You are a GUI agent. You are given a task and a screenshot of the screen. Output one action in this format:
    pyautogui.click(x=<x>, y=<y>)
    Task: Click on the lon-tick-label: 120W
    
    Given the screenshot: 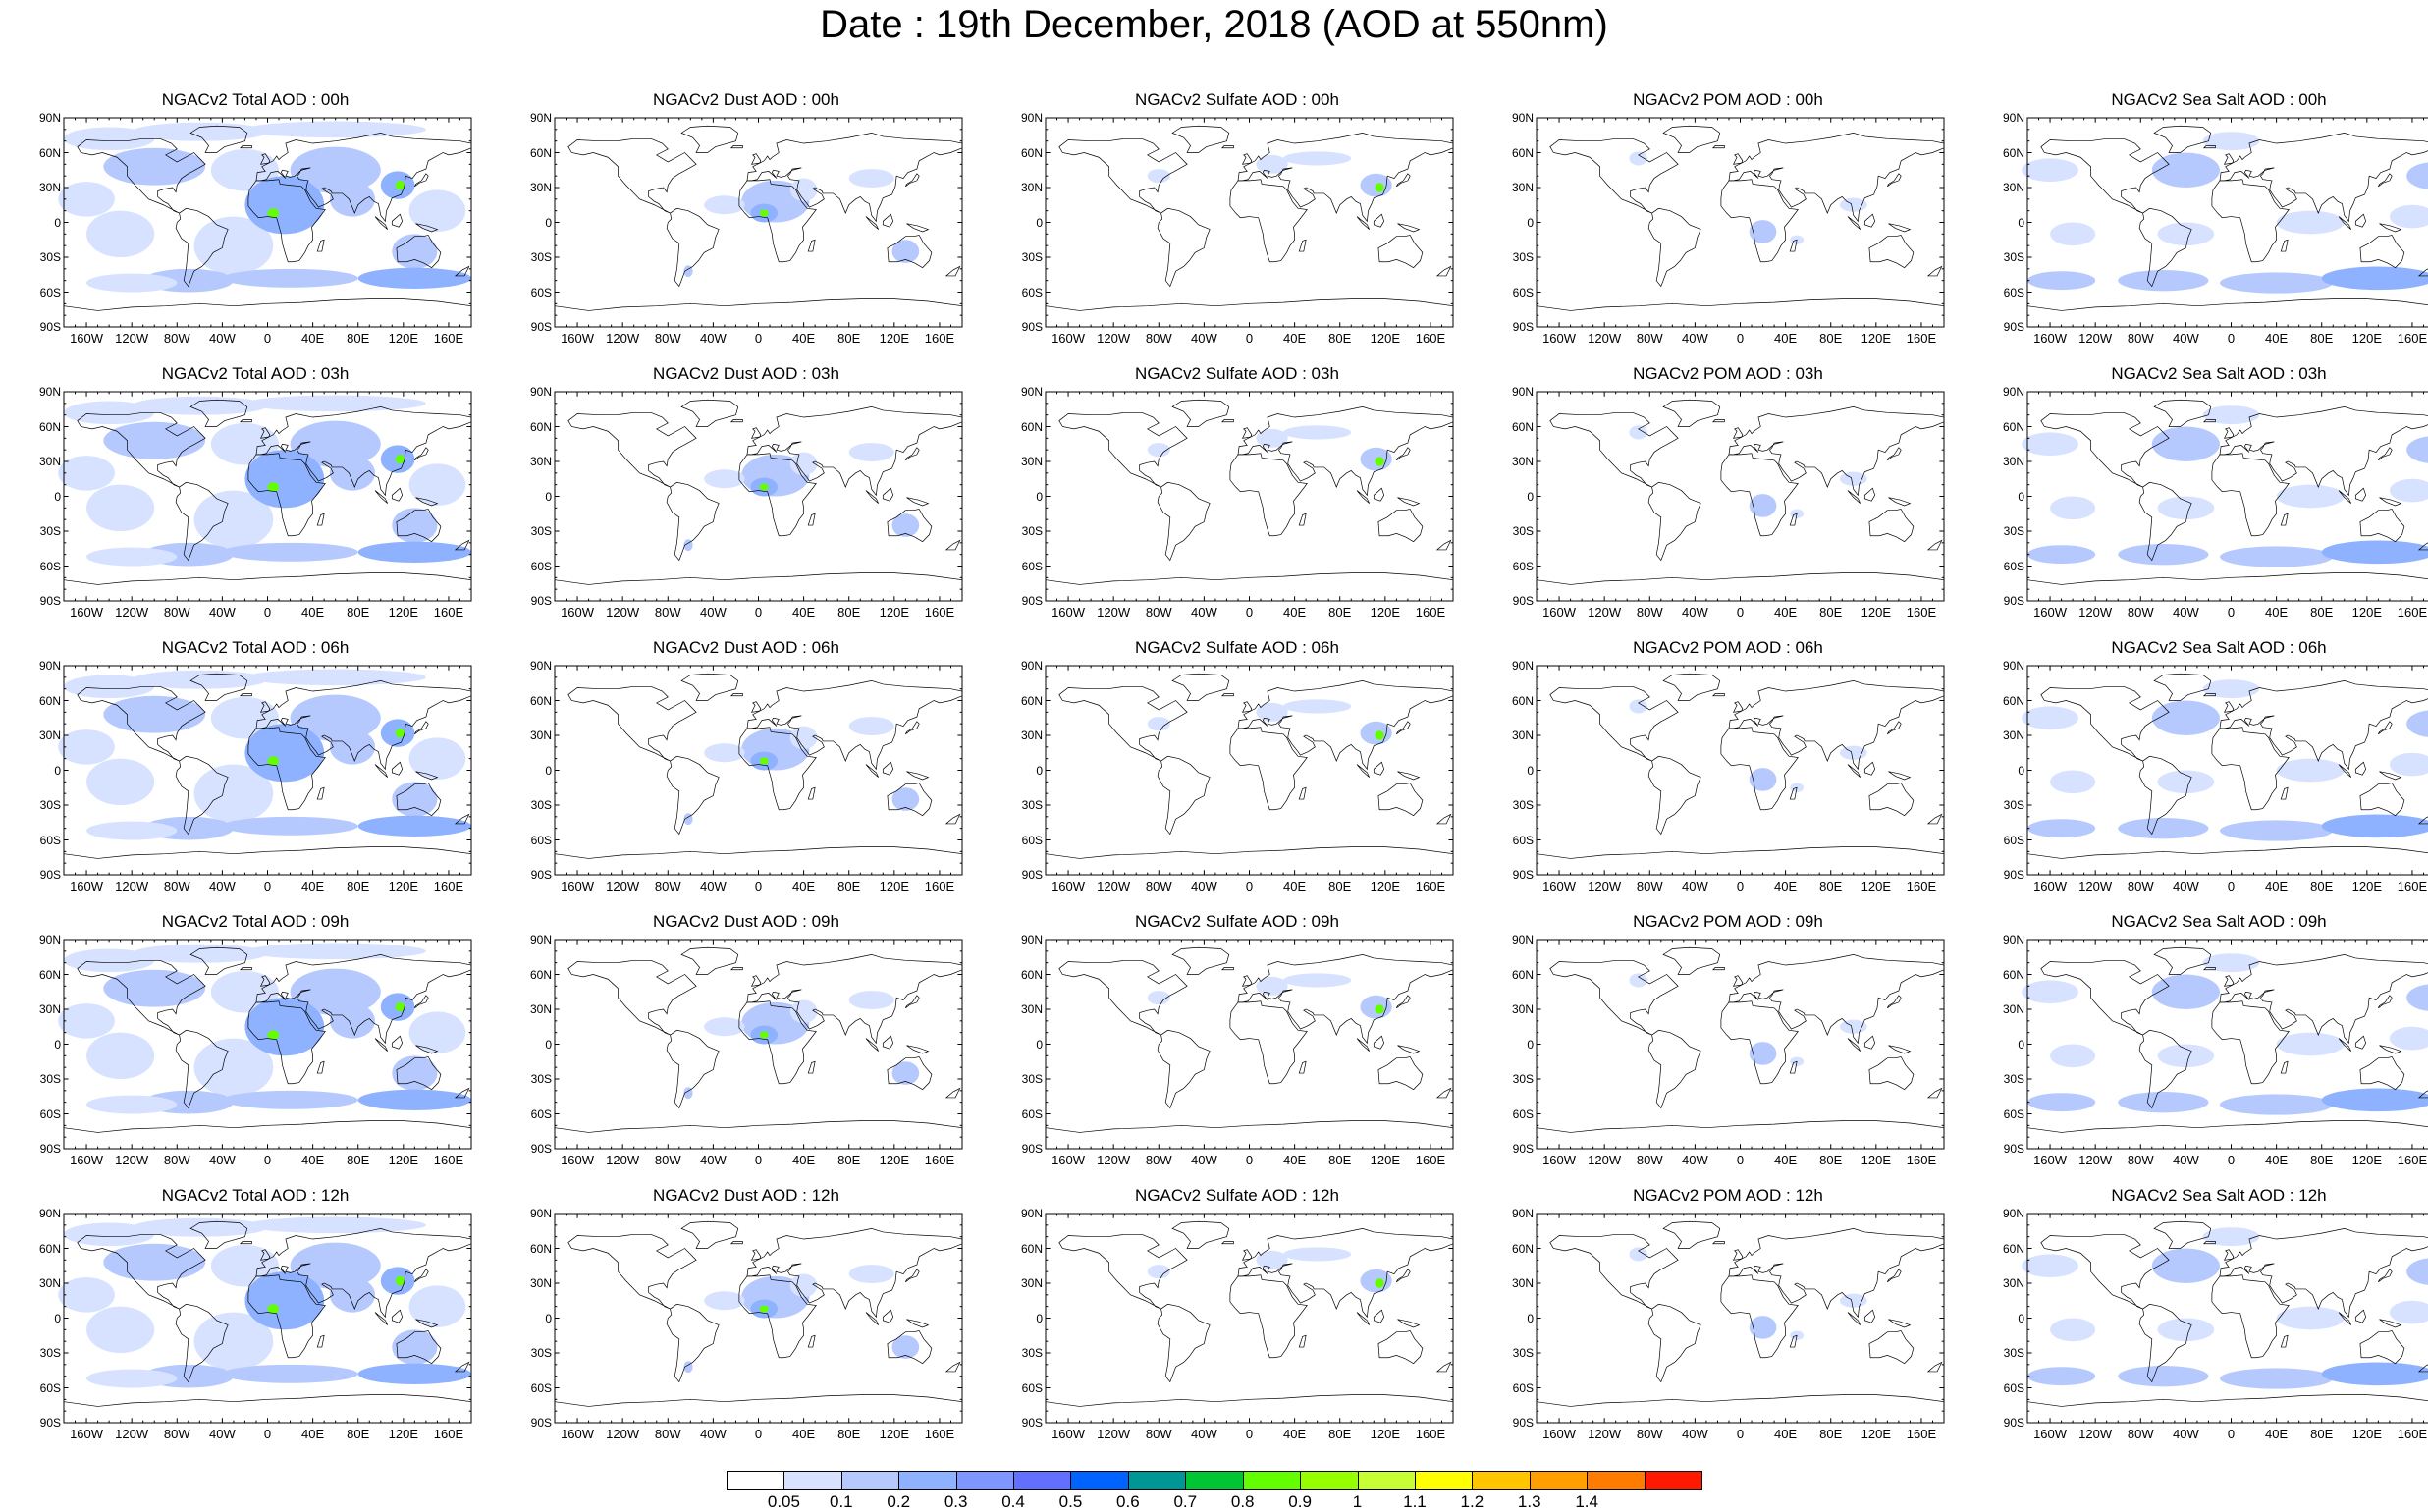 What is the action you would take?
    pyautogui.click(x=132, y=338)
    